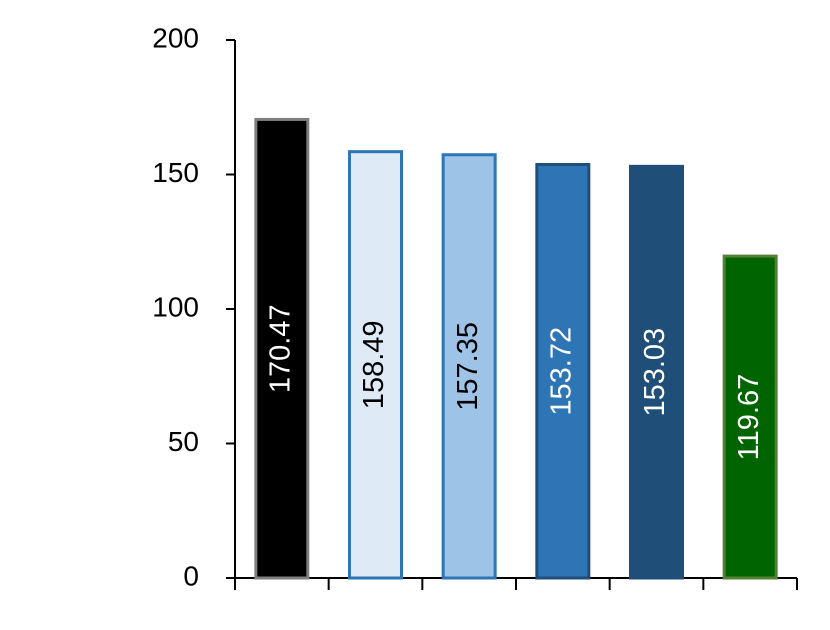  What do you see at coordinates (175, 172) in the screenshot?
I see `y-tick-label: 150` at bounding box center [175, 172].